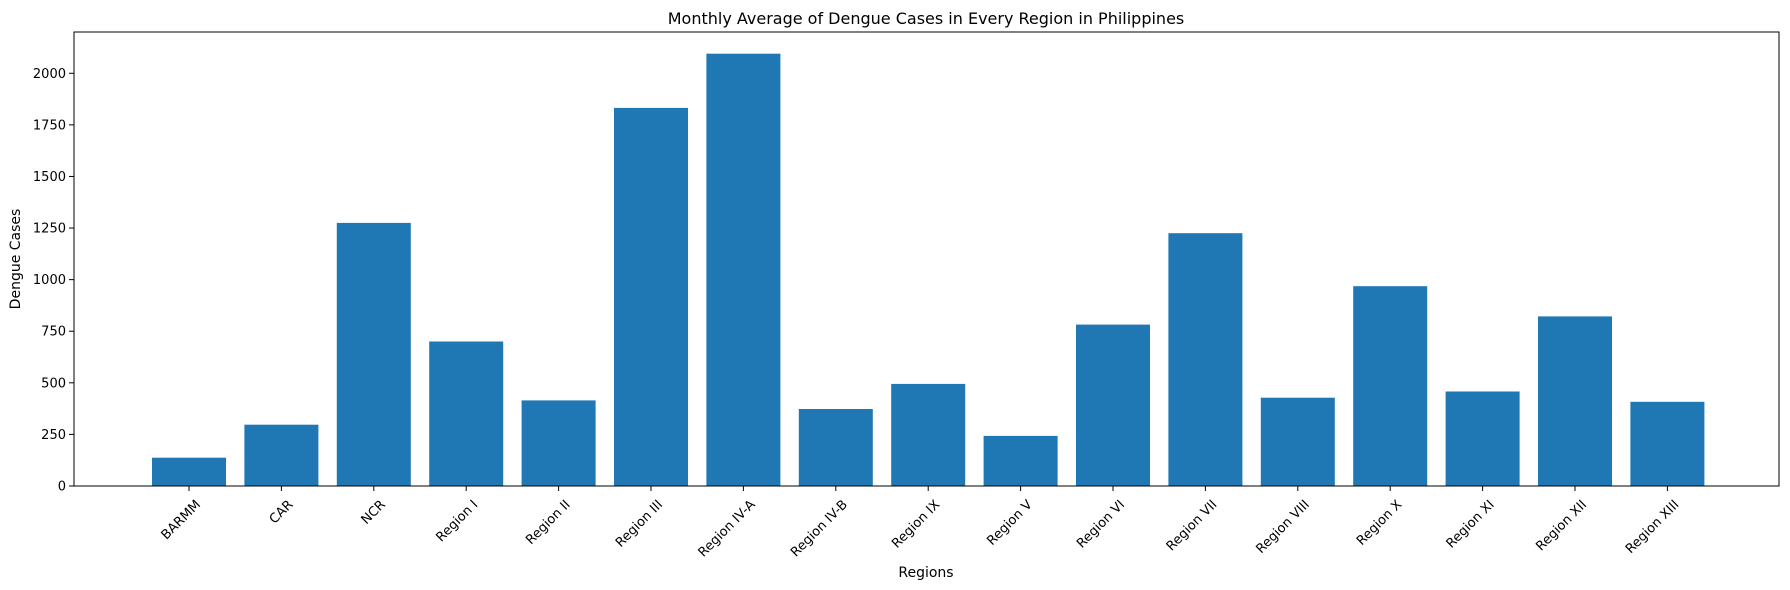 The width and height of the screenshot is (1790, 590). I want to click on y-tick-label: 750, so click(53, 332).